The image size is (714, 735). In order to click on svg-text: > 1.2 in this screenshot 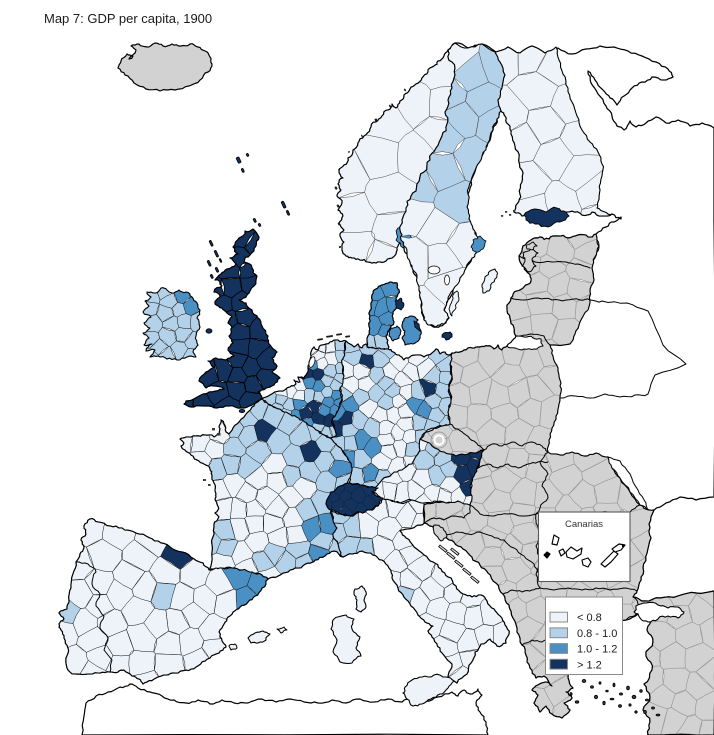, I will do `click(589, 665)`.